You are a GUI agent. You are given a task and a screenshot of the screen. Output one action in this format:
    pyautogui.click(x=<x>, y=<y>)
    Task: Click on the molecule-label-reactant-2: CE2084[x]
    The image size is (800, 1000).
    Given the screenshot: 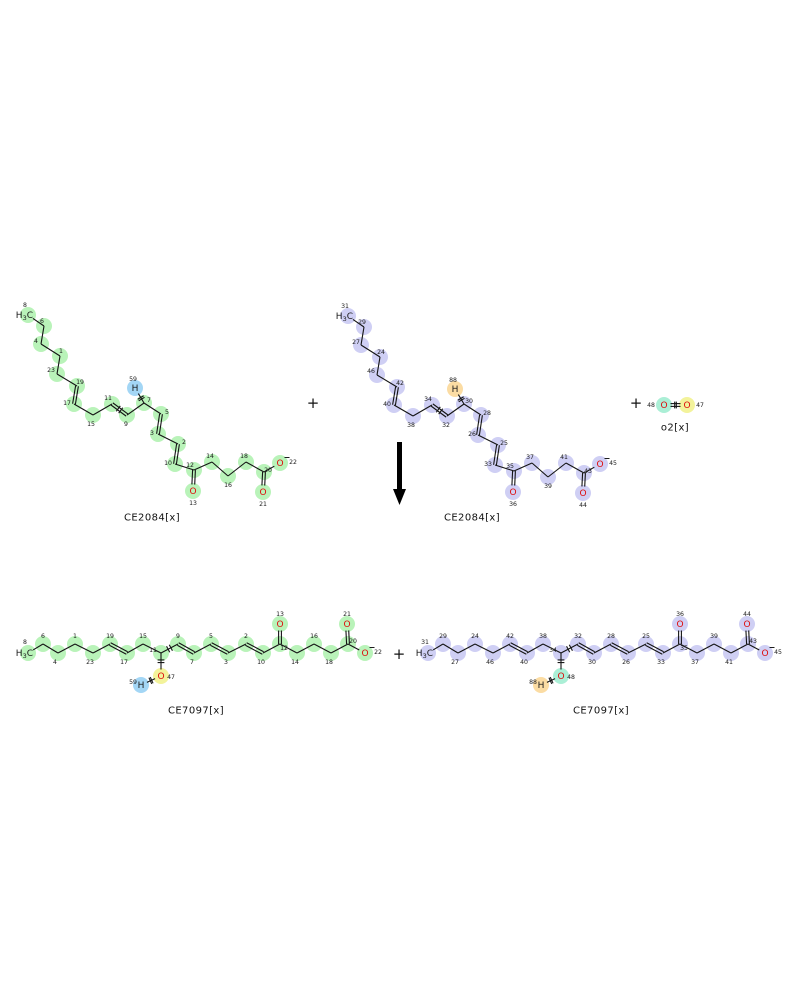 What is the action you would take?
    pyautogui.click(x=472, y=518)
    